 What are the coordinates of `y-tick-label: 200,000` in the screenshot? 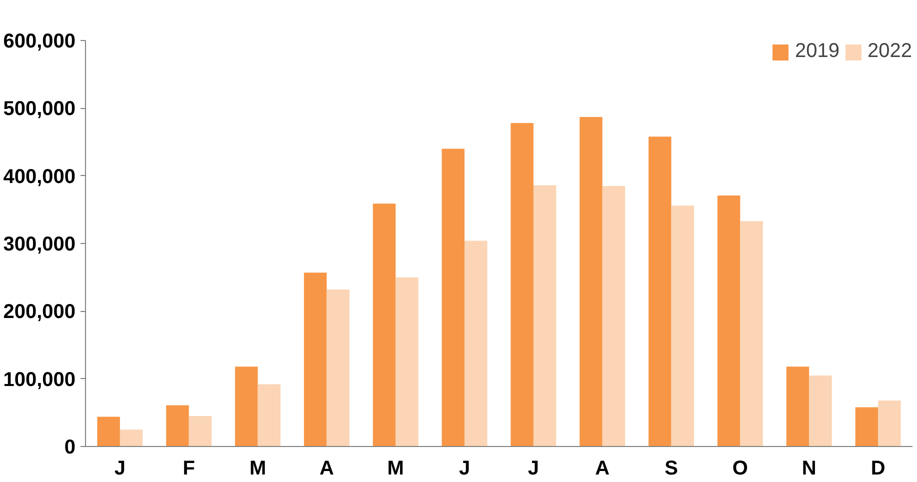 It's located at (39, 312).